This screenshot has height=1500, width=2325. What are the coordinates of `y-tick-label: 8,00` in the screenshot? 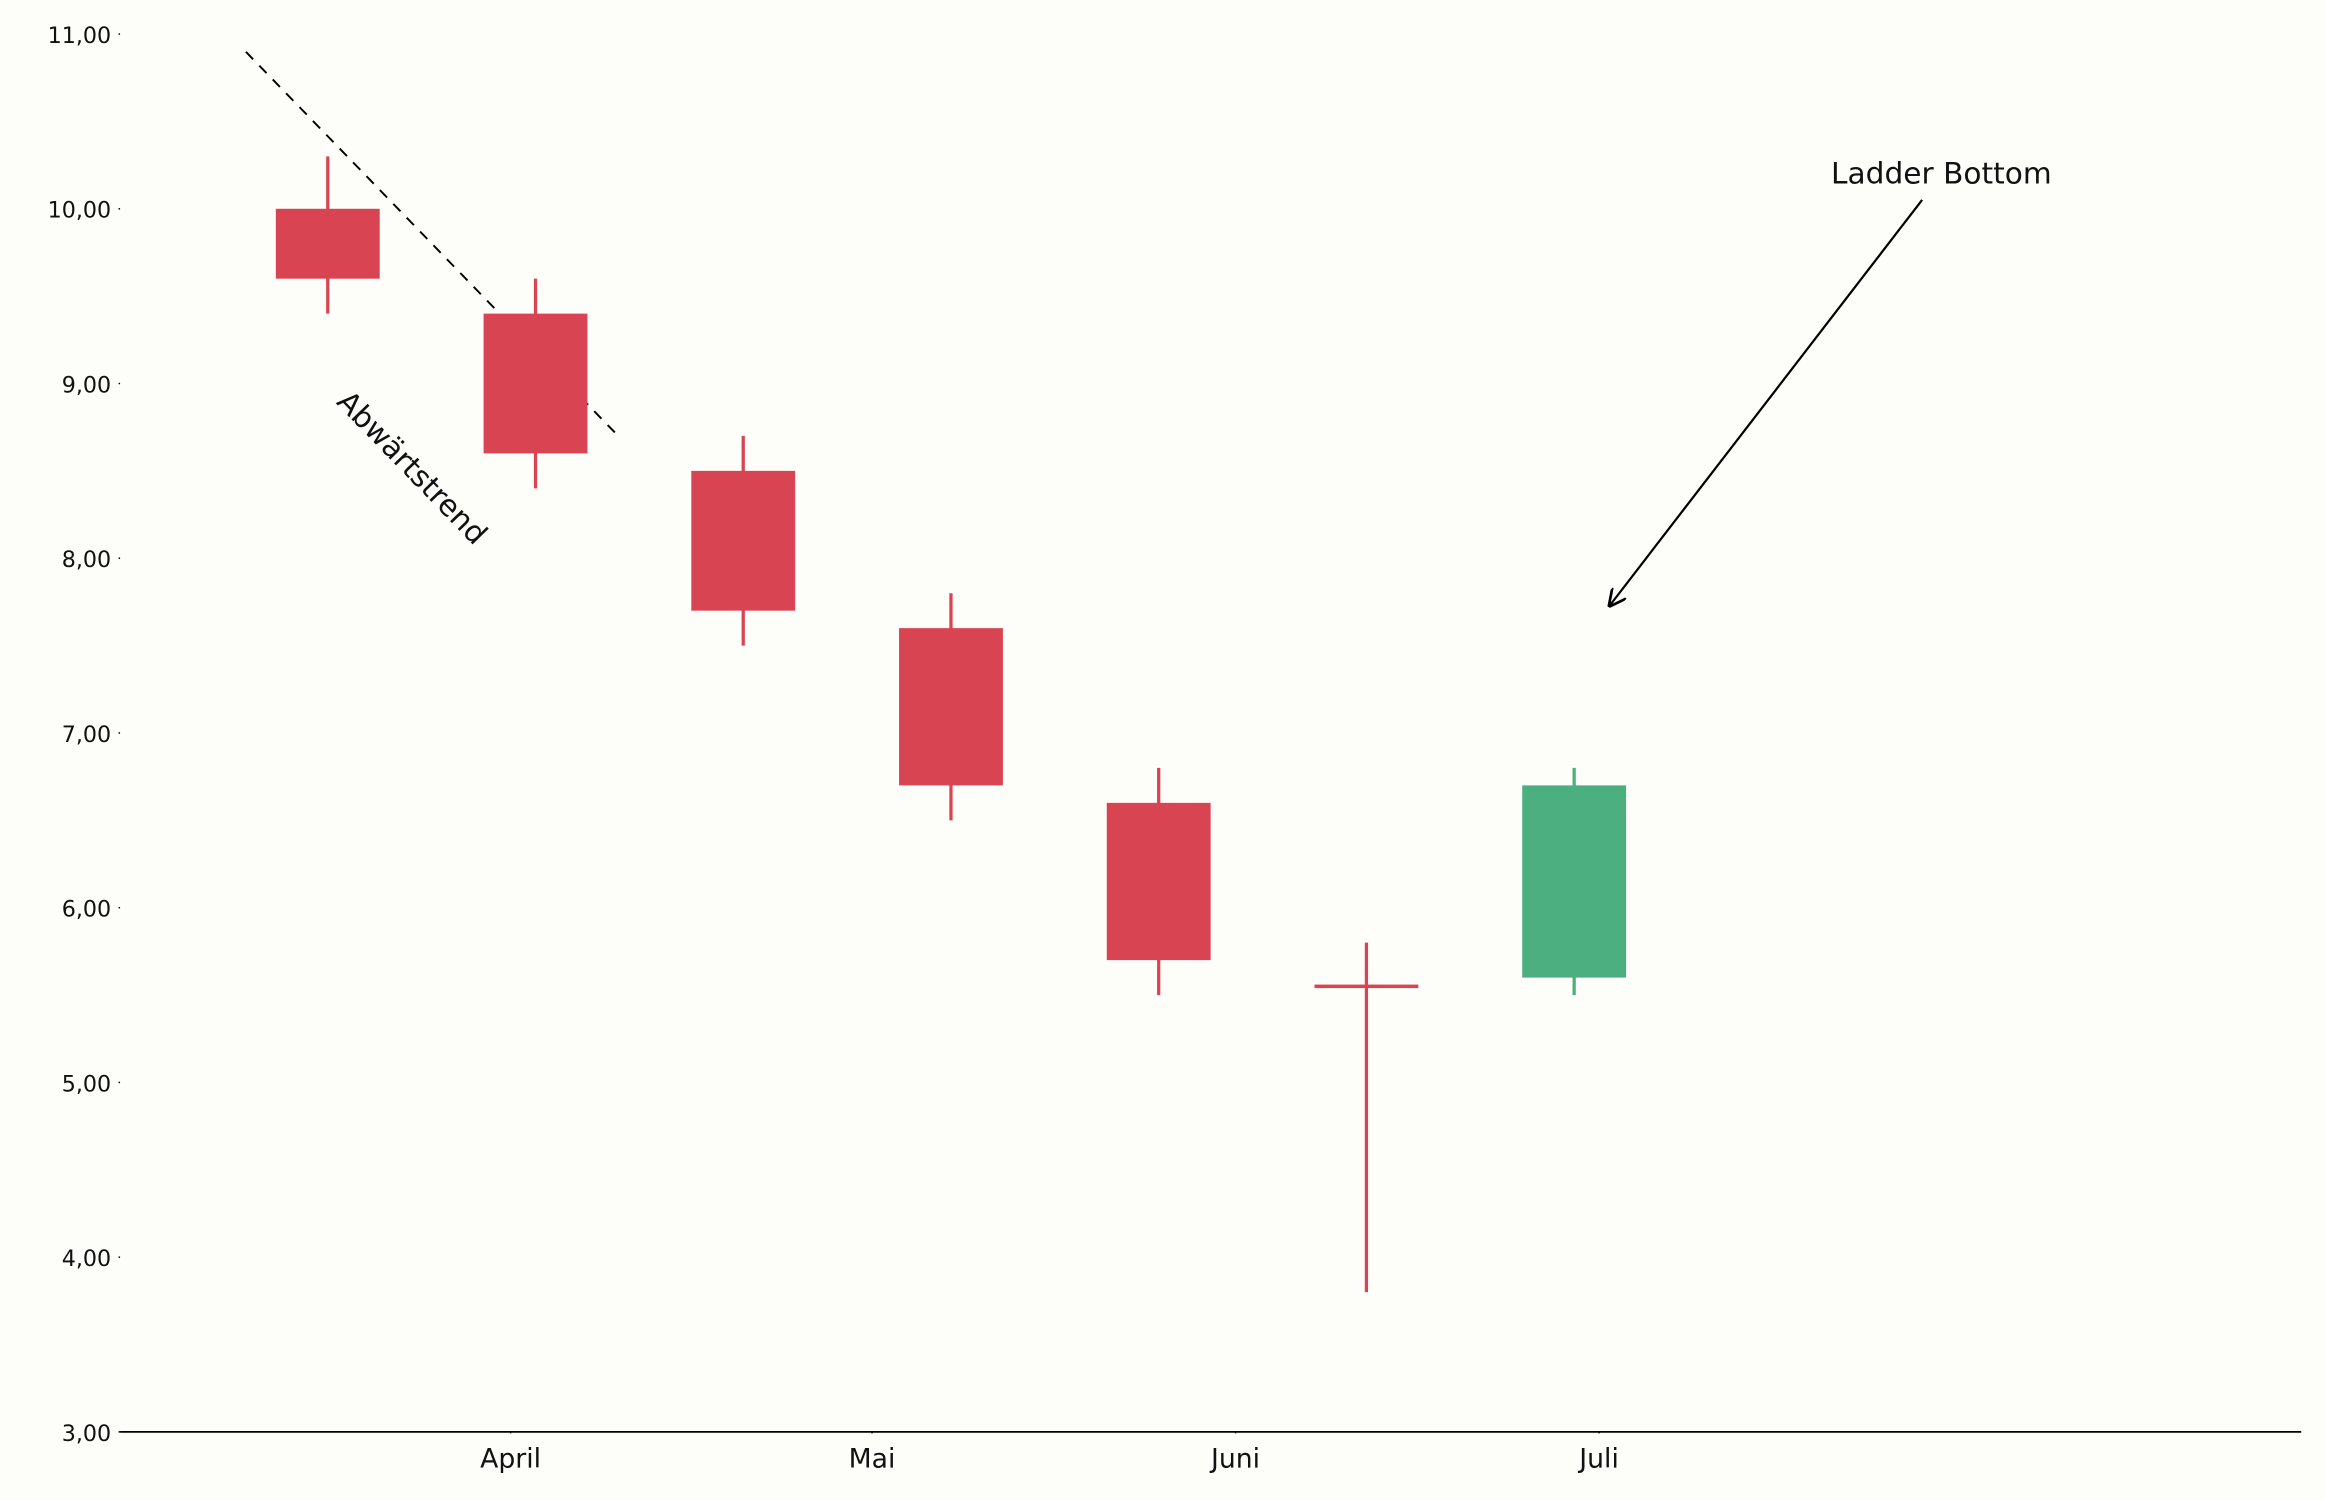 It's located at (86, 560).